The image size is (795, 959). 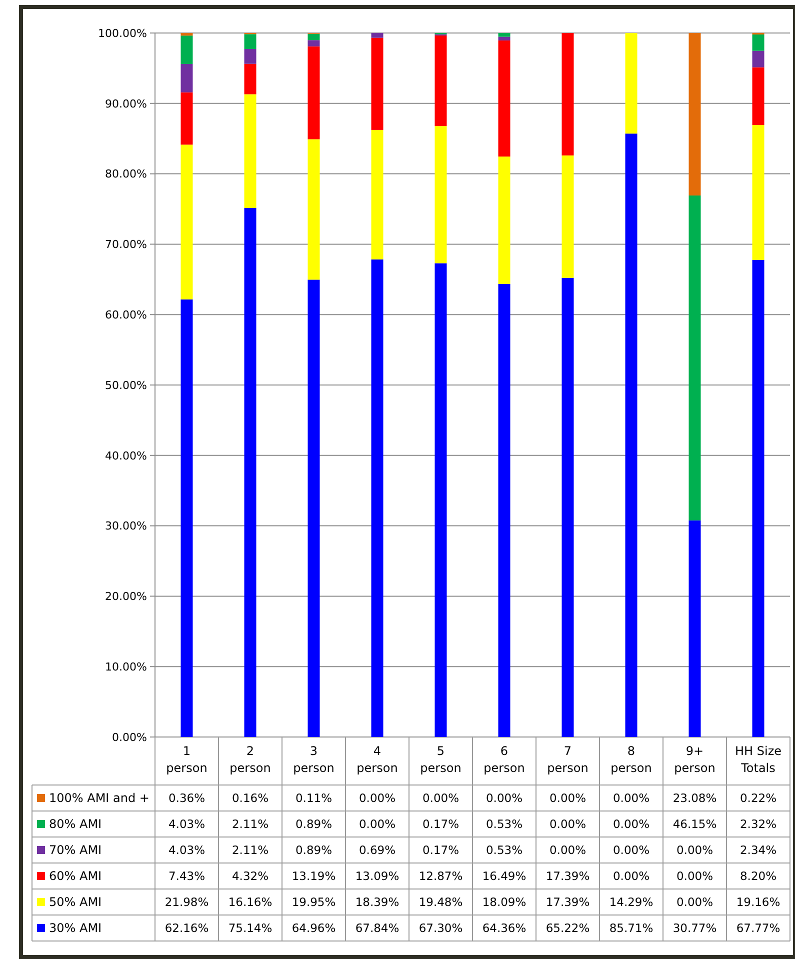 What do you see at coordinates (440, 902) in the screenshot?
I see `data-label: 19.48%` at bounding box center [440, 902].